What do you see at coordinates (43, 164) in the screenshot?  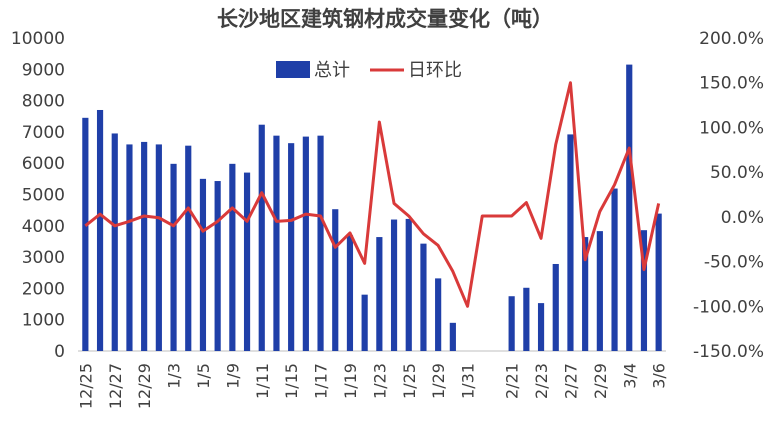 I see `left-tick-label: 6000` at bounding box center [43, 164].